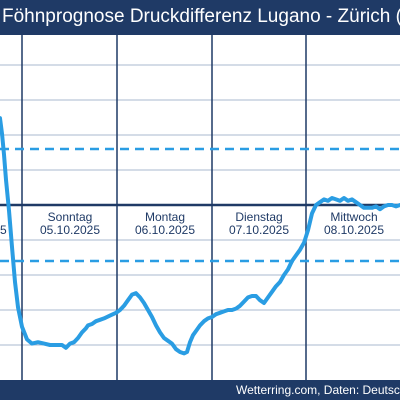  I want to click on day-weekday-label: Montag, so click(165, 217).